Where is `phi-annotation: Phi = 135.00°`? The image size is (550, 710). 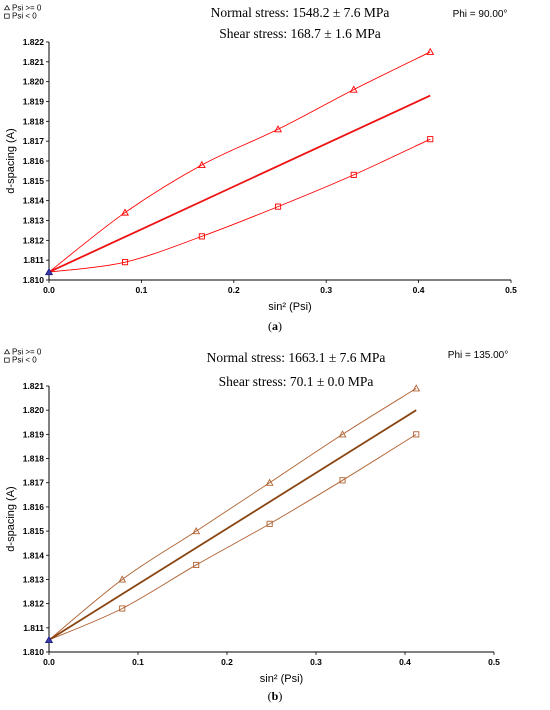 phi-annotation: Phi = 135.00° is located at coordinates (478, 355).